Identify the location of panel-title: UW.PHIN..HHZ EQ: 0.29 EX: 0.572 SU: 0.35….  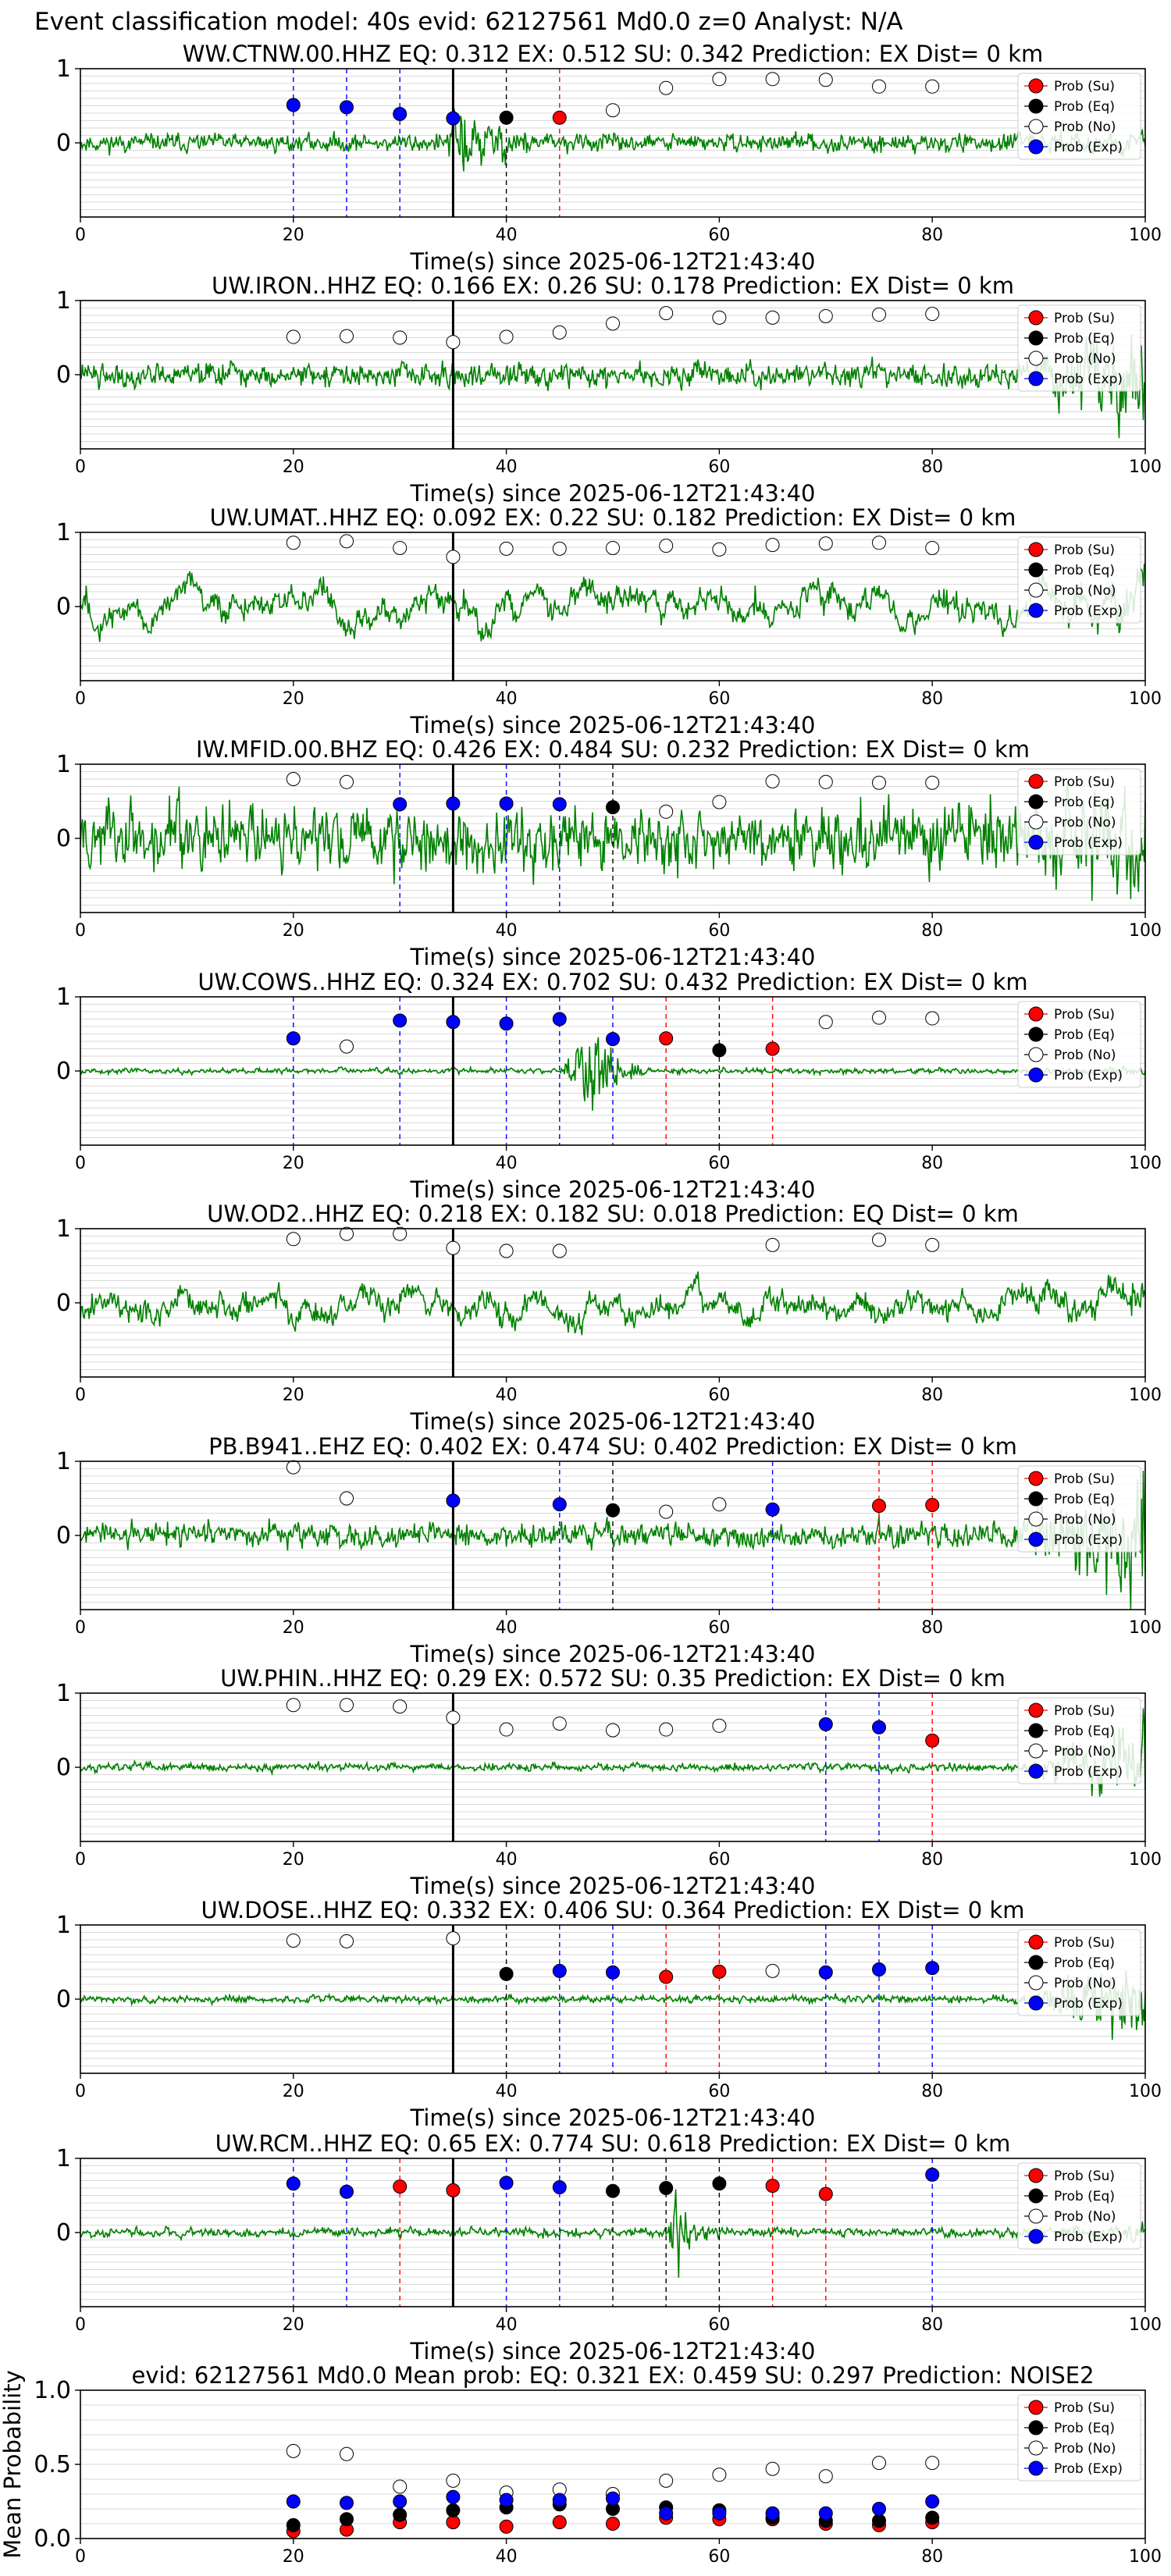
(612, 1678).